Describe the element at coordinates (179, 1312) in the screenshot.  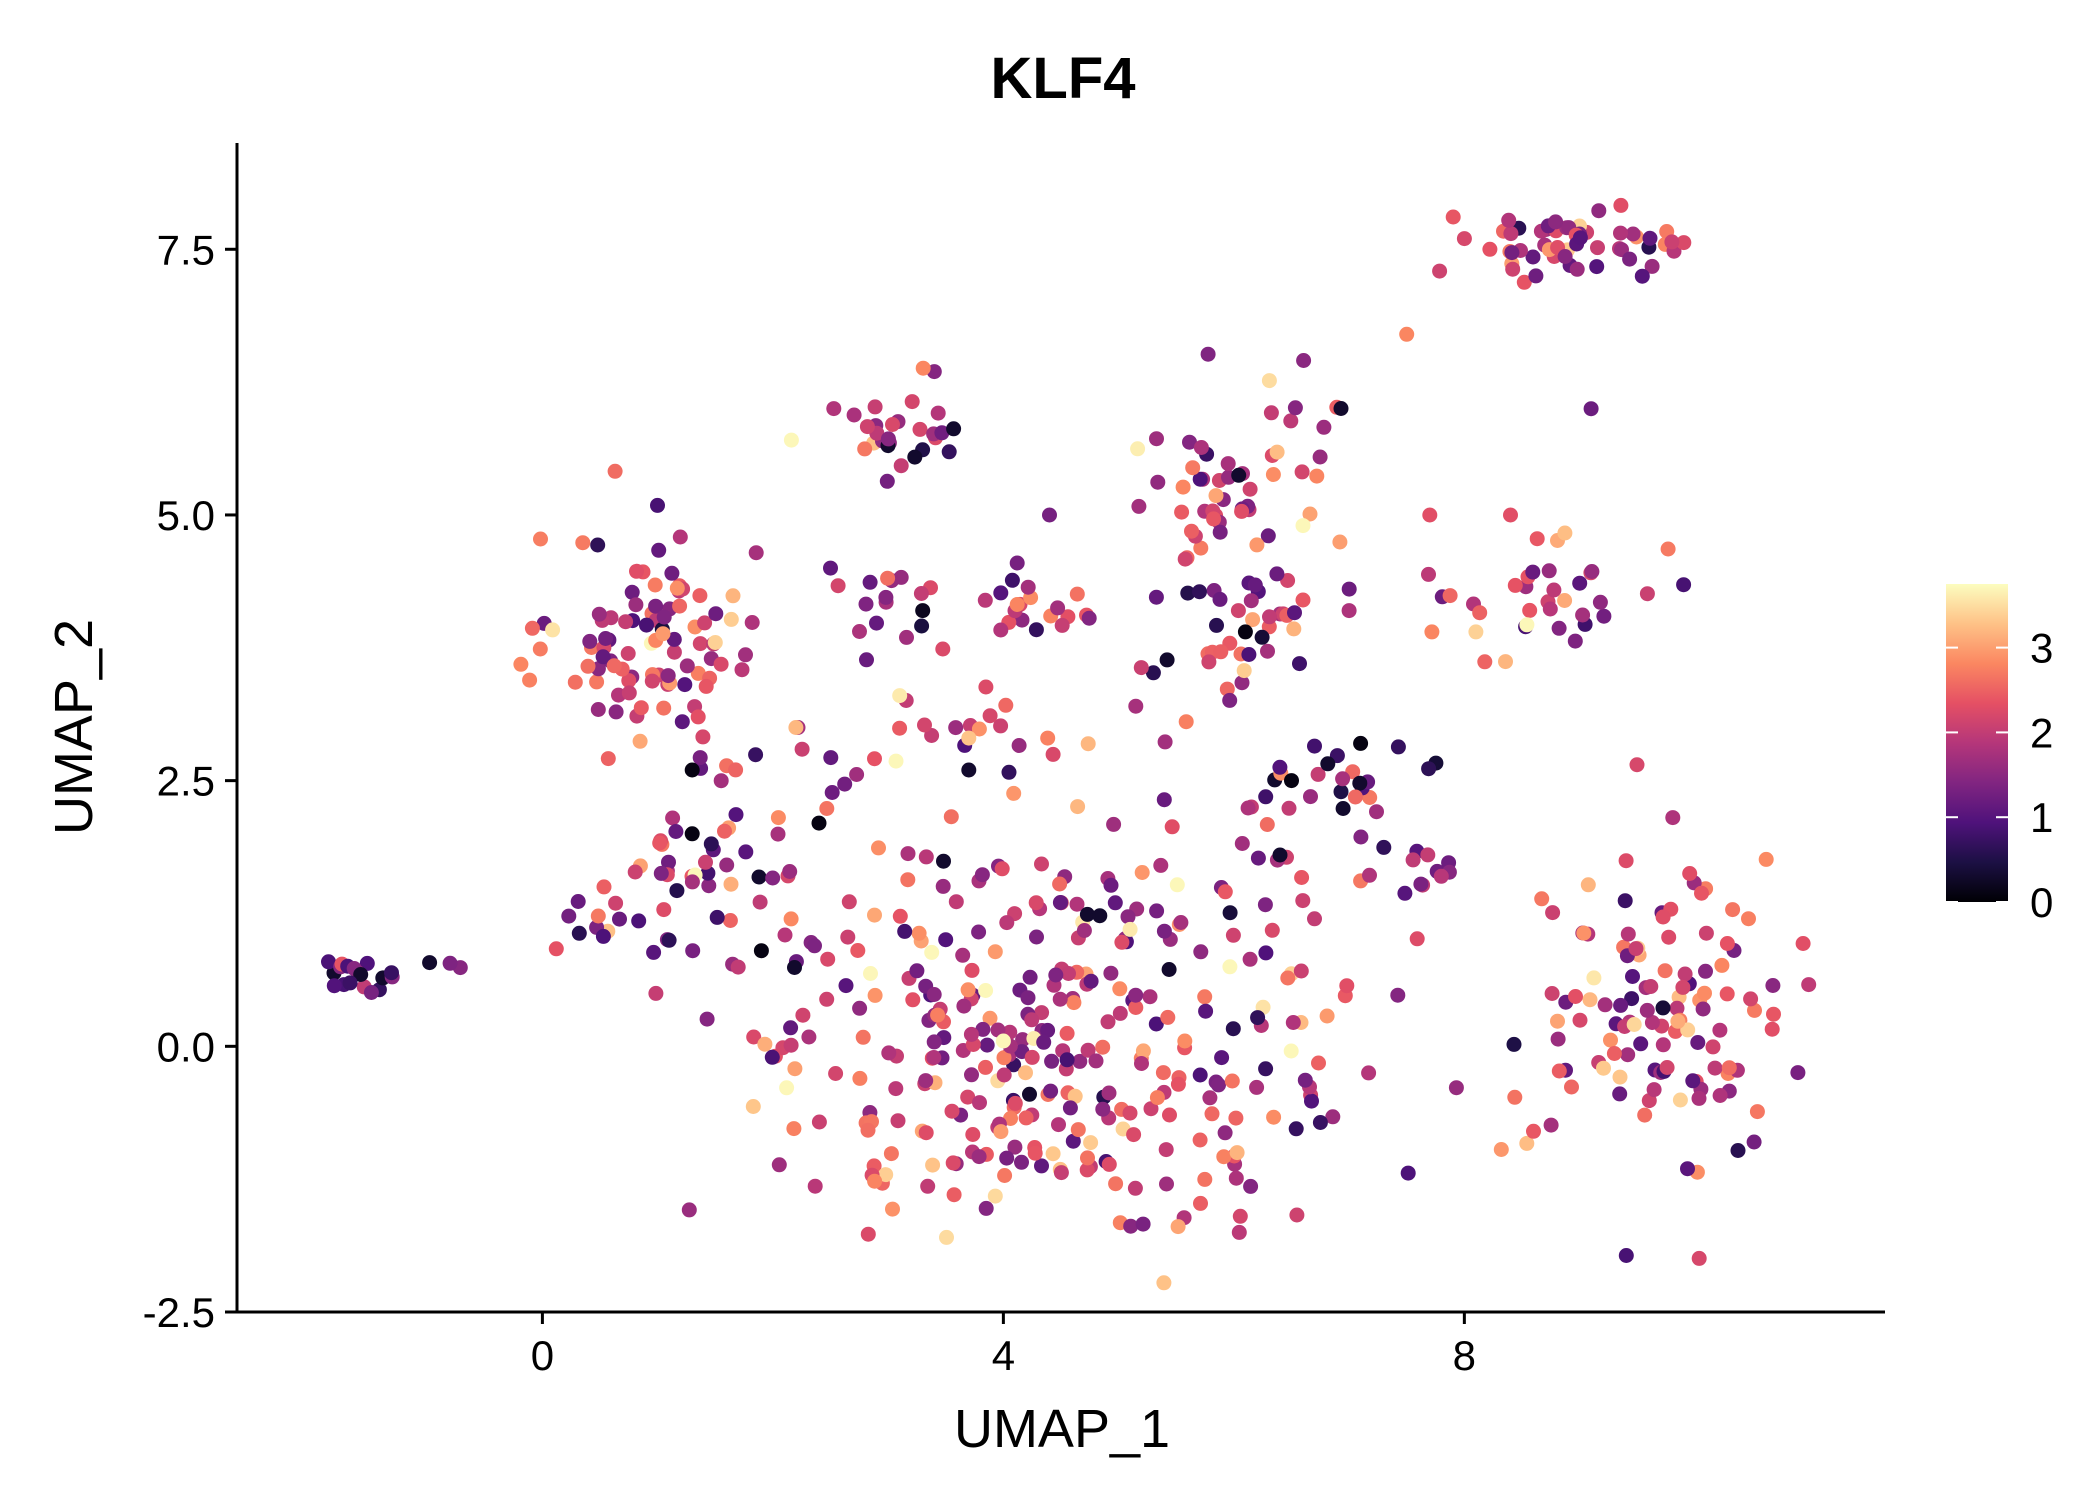
I see `y-tick-label: -2.5` at that location.